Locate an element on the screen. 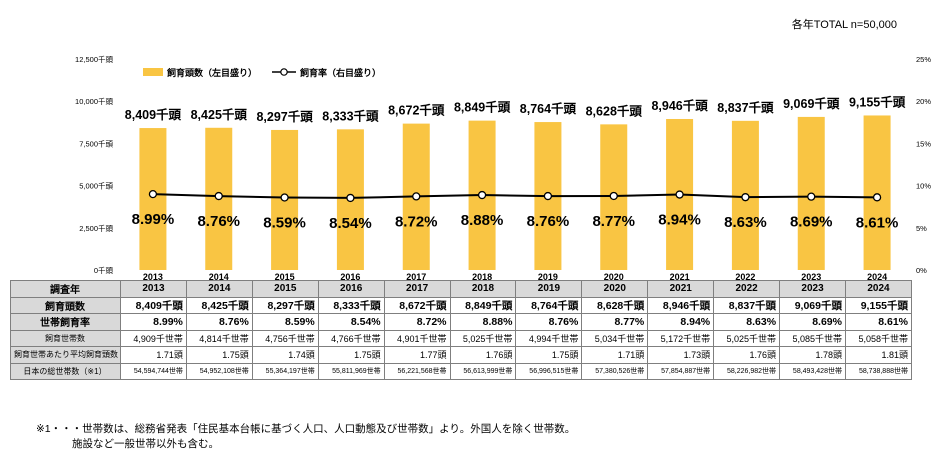  rate-label-2014: 8.76% is located at coordinates (218, 221).